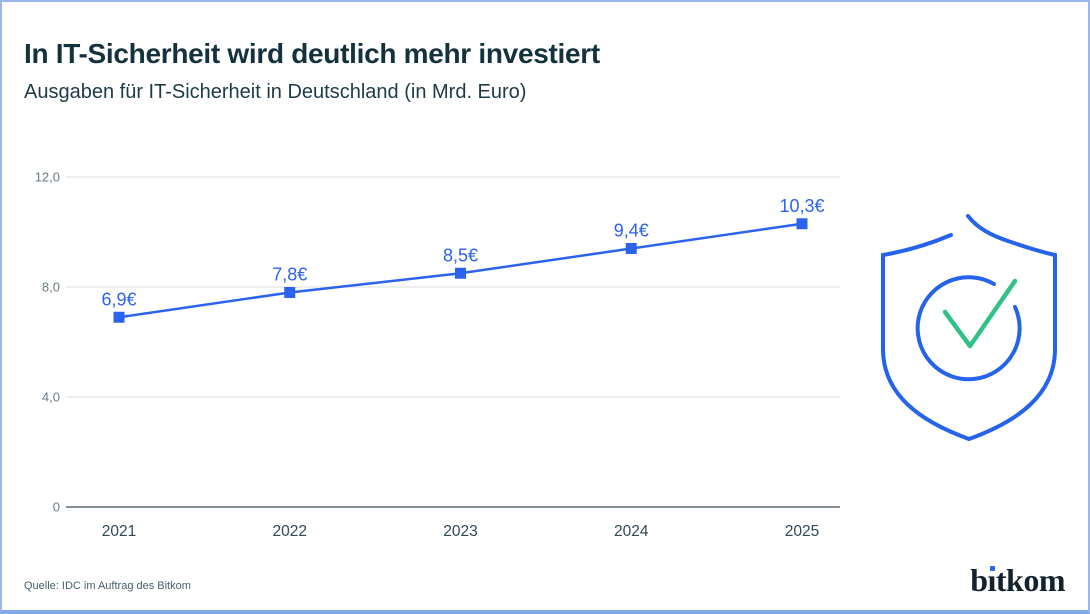 Image resolution: width=1090 pixels, height=614 pixels. I want to click on y-tick-label: 12,0, so click(47, 177).